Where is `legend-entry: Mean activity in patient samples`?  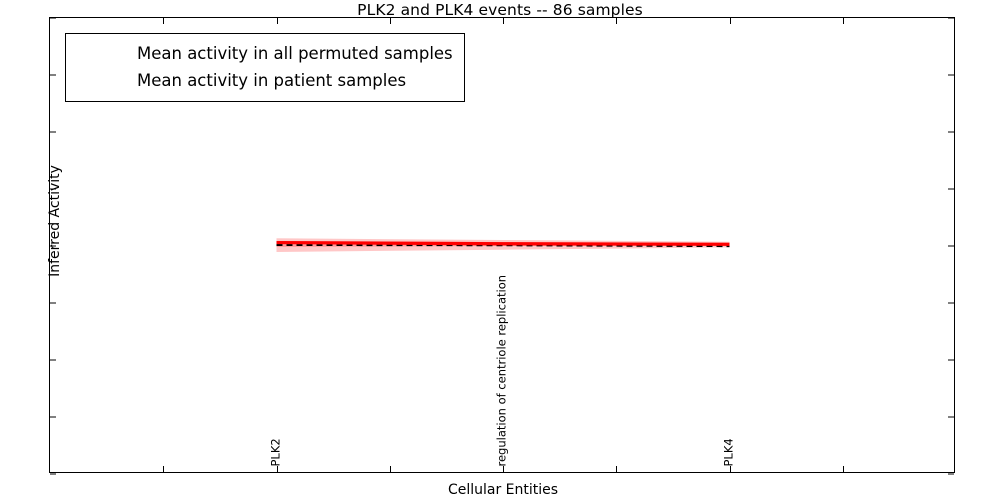 legend-entry: Mean activity in patient samples is located at coordinates (264, 80).